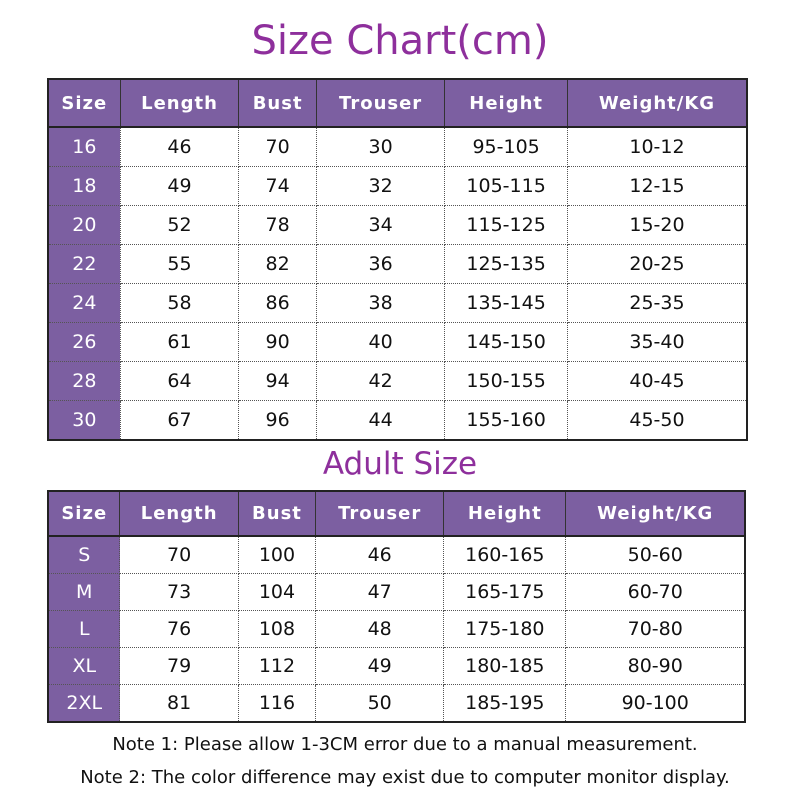 The height and width of the screenshot is (800, 800). I want to click on table-cell: 15-20, so click(657, 225).